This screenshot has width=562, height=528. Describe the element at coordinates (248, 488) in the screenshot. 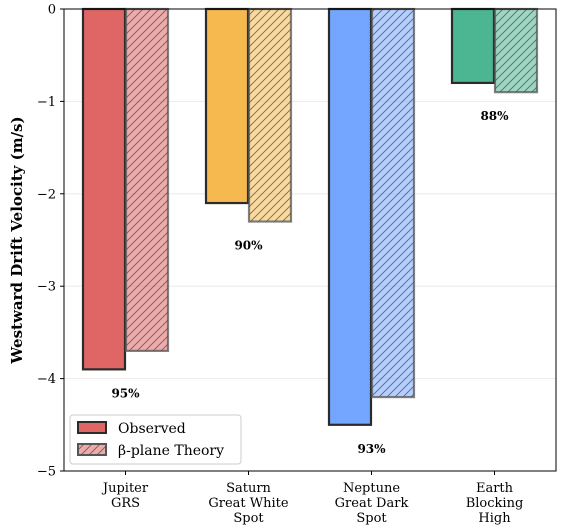

I see `category-label: Saturn` at that location.